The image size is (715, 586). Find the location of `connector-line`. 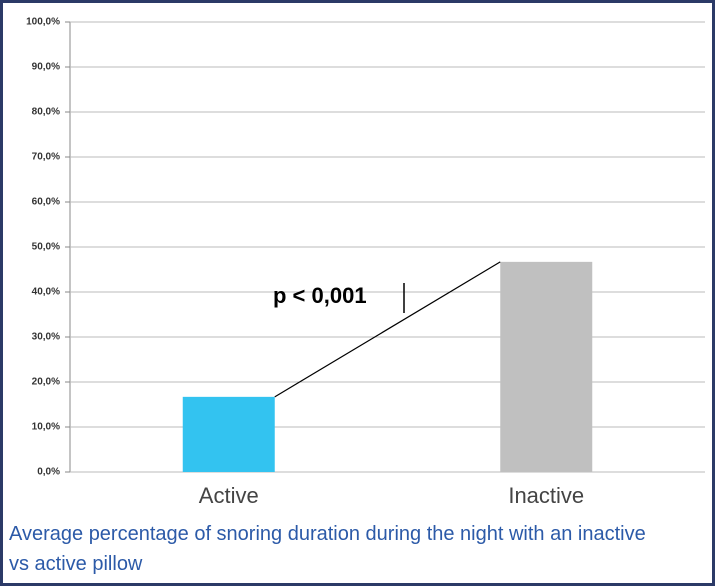

connector-line is located at coordinates (387, 329).